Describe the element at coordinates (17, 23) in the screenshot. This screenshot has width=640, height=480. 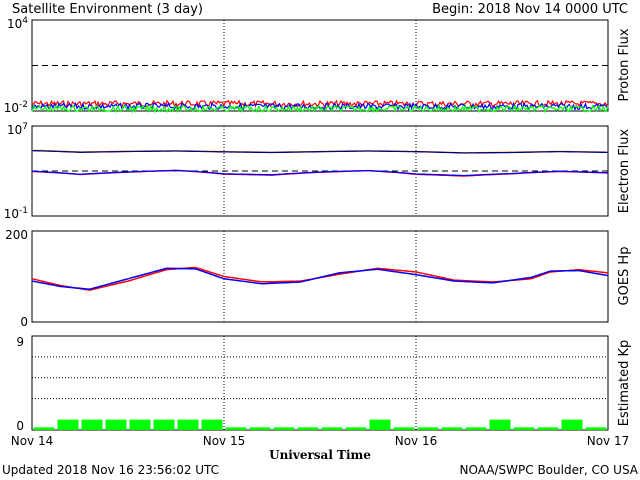
I see `proton-ytick-top: 104` at that location.